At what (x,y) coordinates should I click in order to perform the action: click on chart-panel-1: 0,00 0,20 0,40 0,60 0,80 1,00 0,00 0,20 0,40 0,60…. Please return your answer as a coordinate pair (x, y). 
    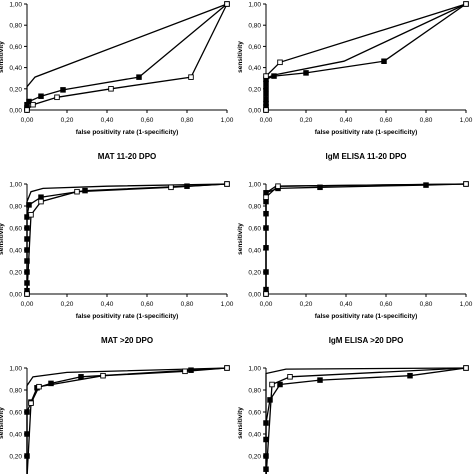
    Looking at the image, I should click on (117, 68).